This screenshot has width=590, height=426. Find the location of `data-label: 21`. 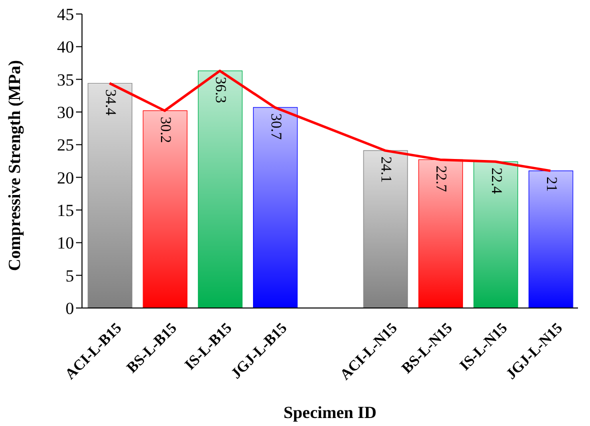

data-label: 21 is located at coordinates (550, 184).